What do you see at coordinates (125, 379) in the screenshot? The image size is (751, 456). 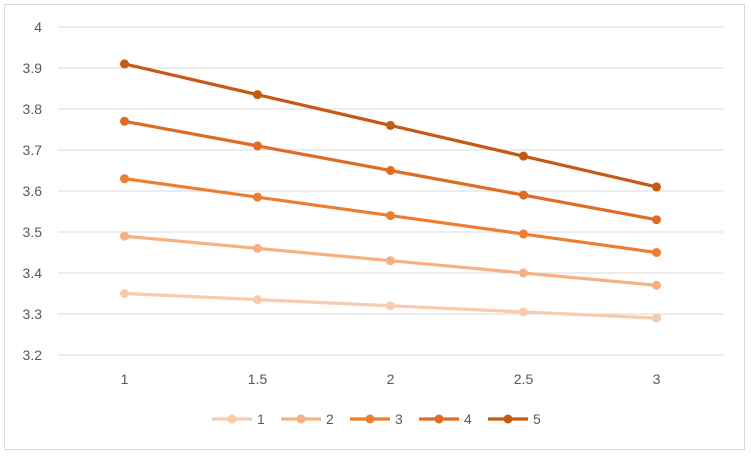 I see `x-tick-label: 1` at bounding box center [125, 379].